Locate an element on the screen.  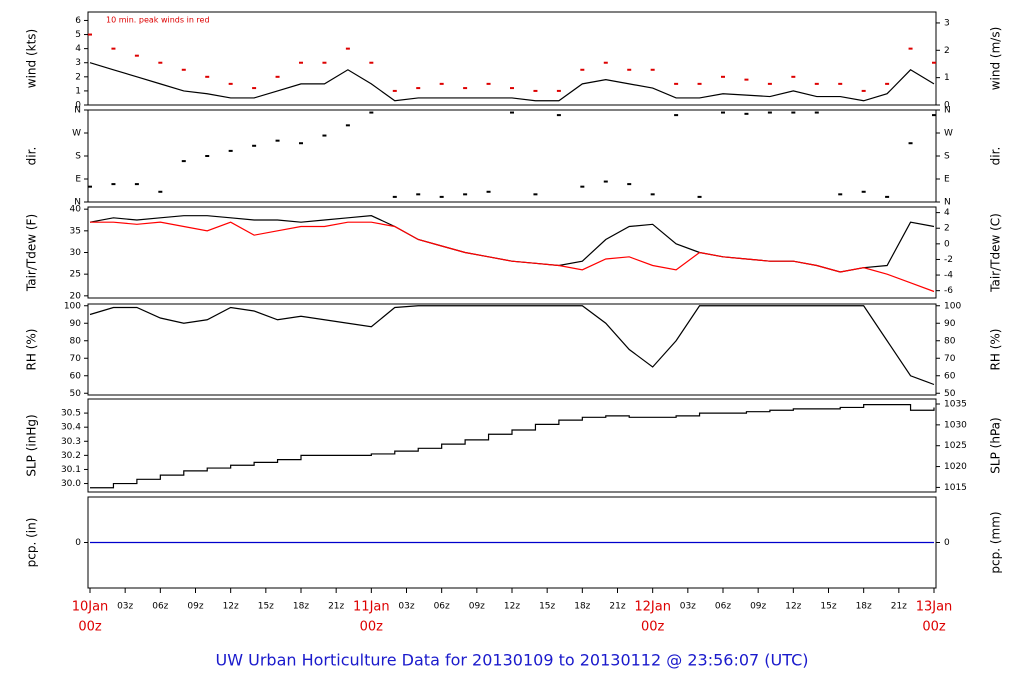
y2-tick-label: W is located at coordinates (948, 134).